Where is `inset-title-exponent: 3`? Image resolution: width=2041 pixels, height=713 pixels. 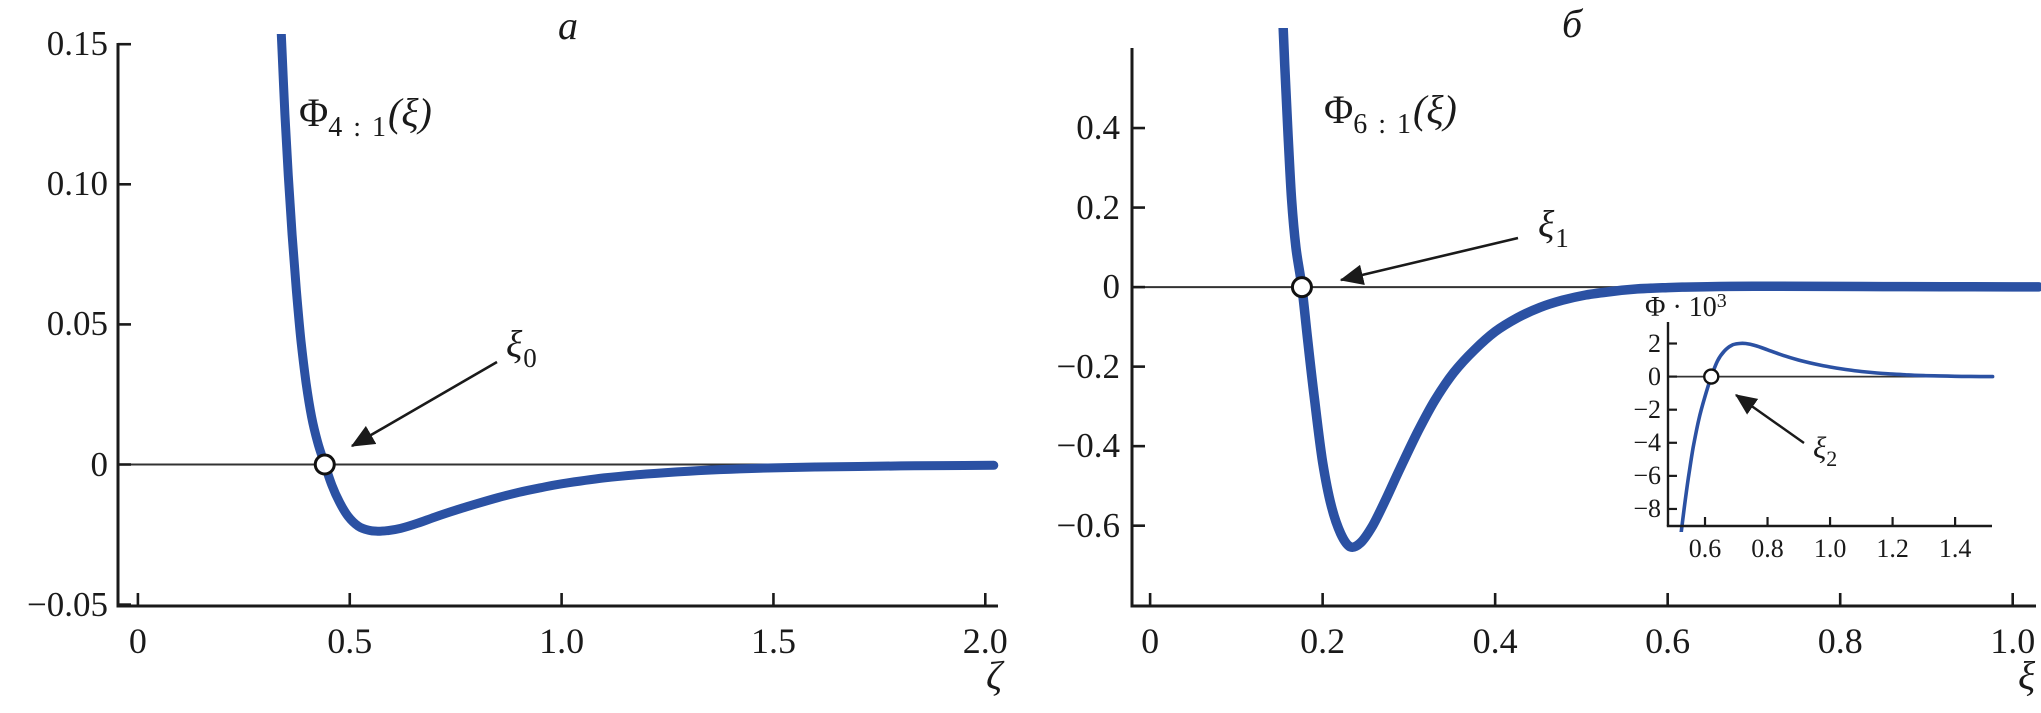
inset-title-exponent: 3 is located at coordinates (1721, 301).